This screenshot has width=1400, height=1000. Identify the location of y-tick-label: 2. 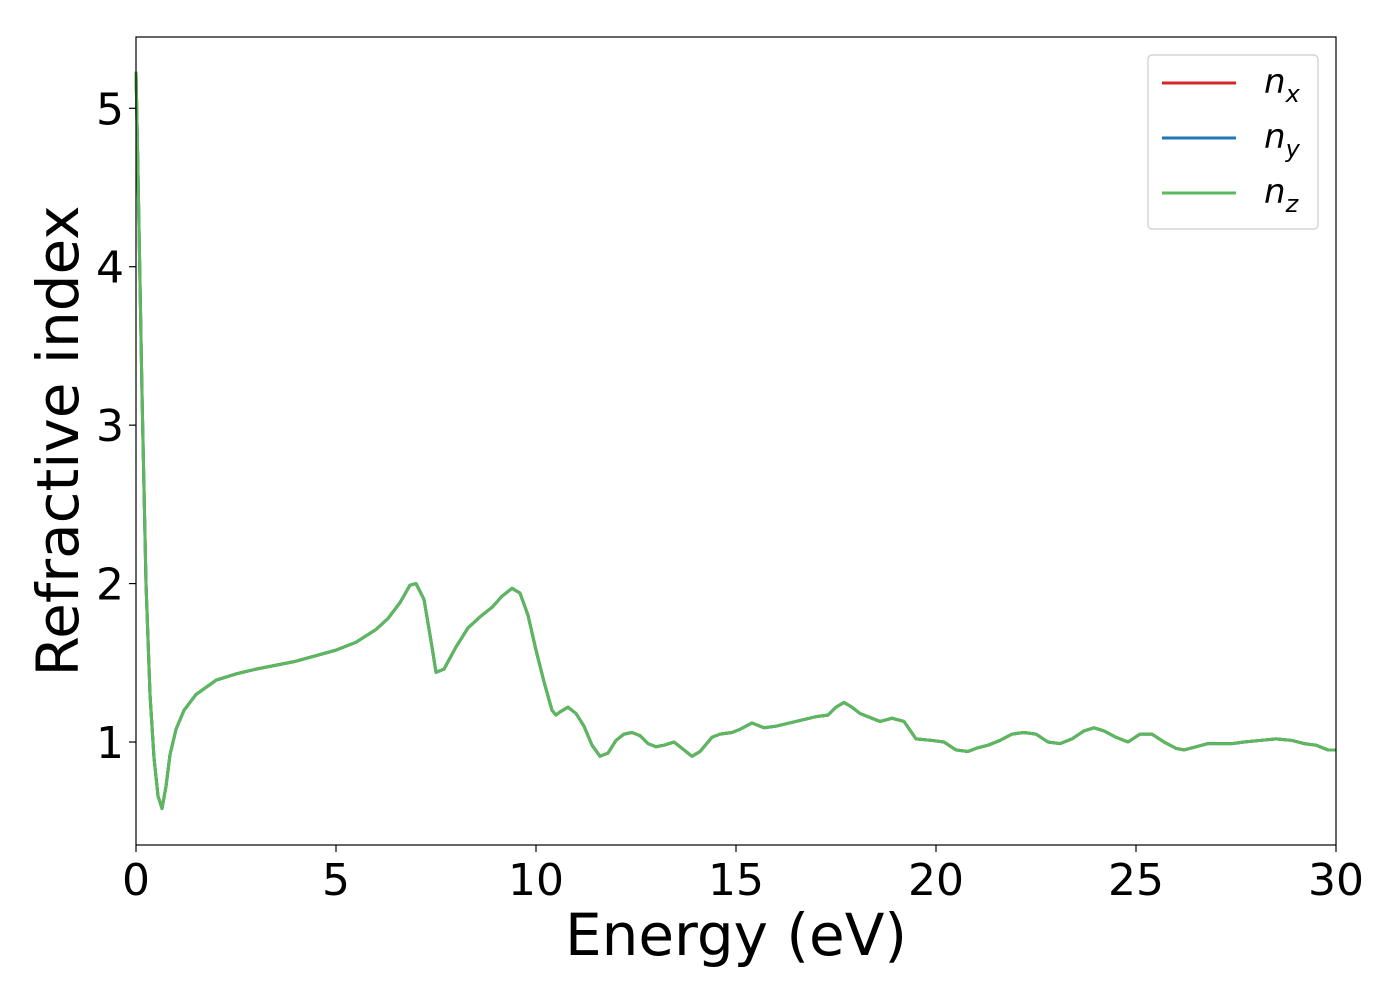
(110, 585).